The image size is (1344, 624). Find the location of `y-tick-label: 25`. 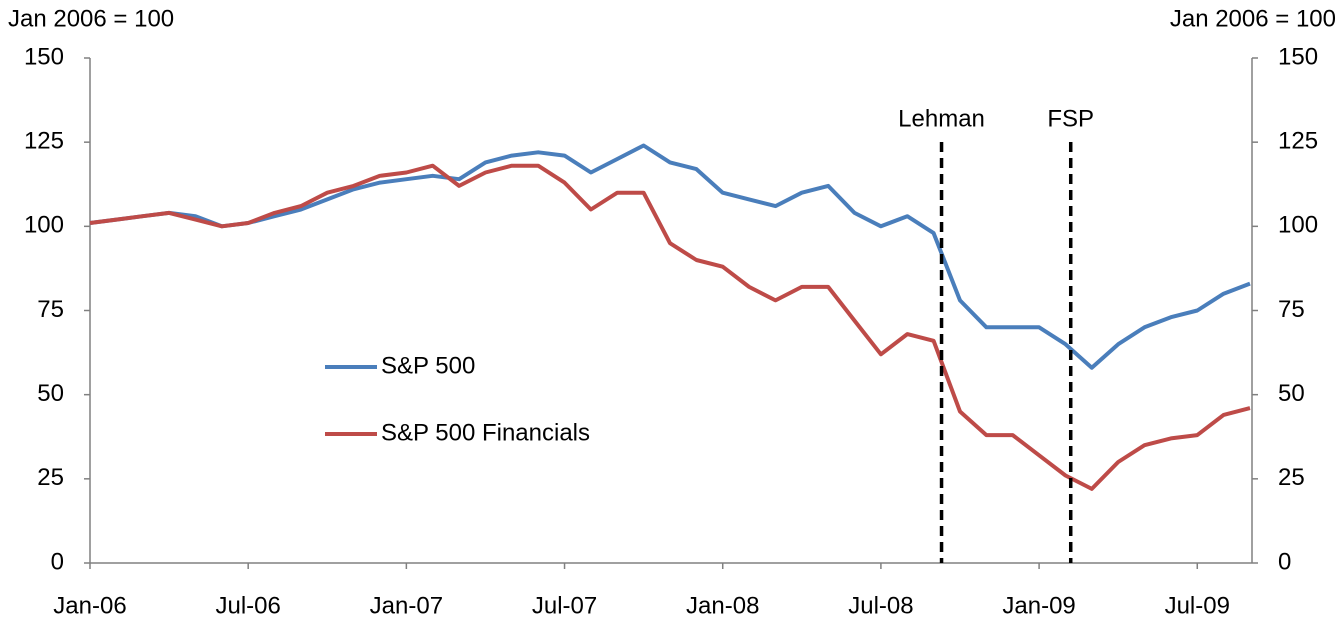

y-tick-label: 25 is located at coordinates (50, 477).